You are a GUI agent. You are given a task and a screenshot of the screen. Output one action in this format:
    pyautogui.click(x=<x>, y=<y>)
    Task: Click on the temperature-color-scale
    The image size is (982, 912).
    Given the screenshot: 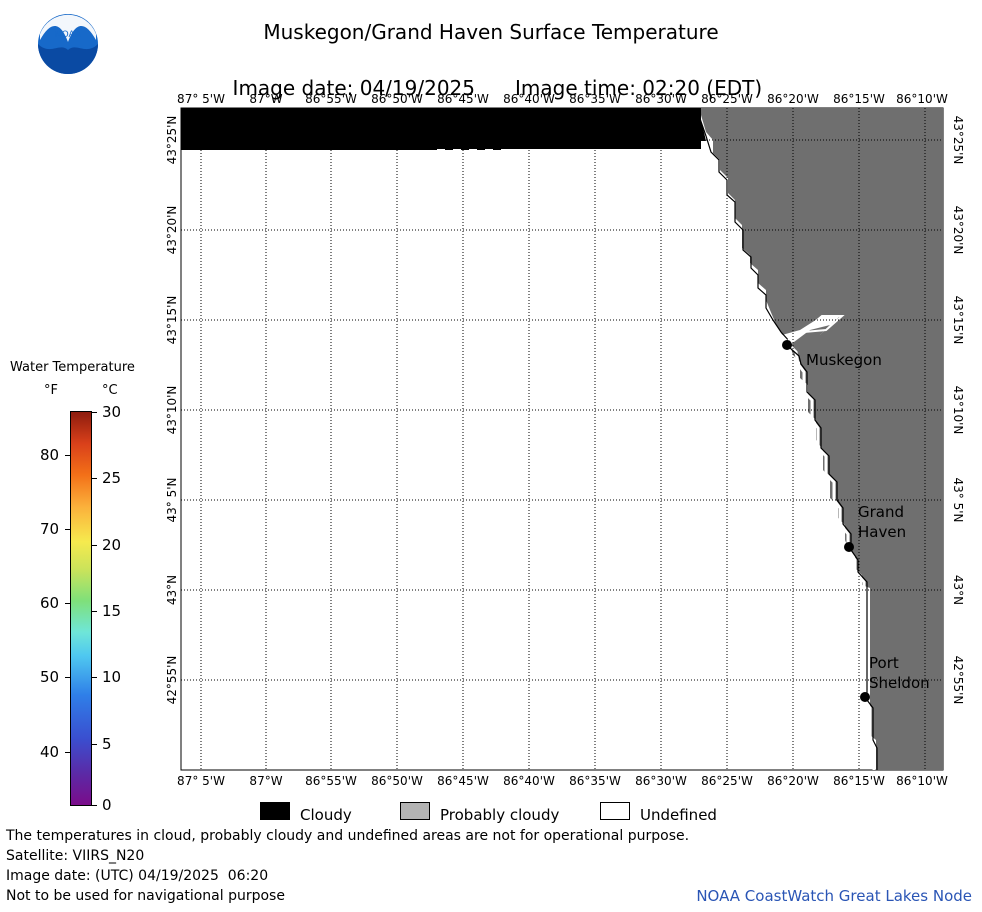 What is the action you would take?
    pyautogui.click(x=81, y=608)
    